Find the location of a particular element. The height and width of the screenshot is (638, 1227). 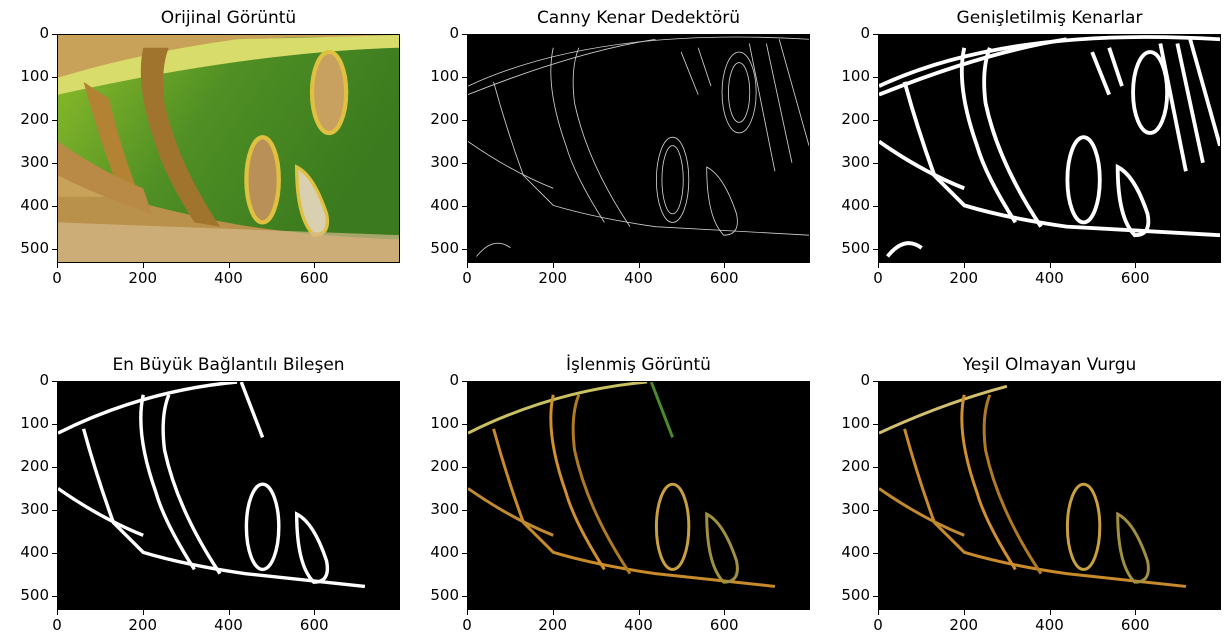

panel-title: Orijinal Görüntü is located at coordinates (228, 18).